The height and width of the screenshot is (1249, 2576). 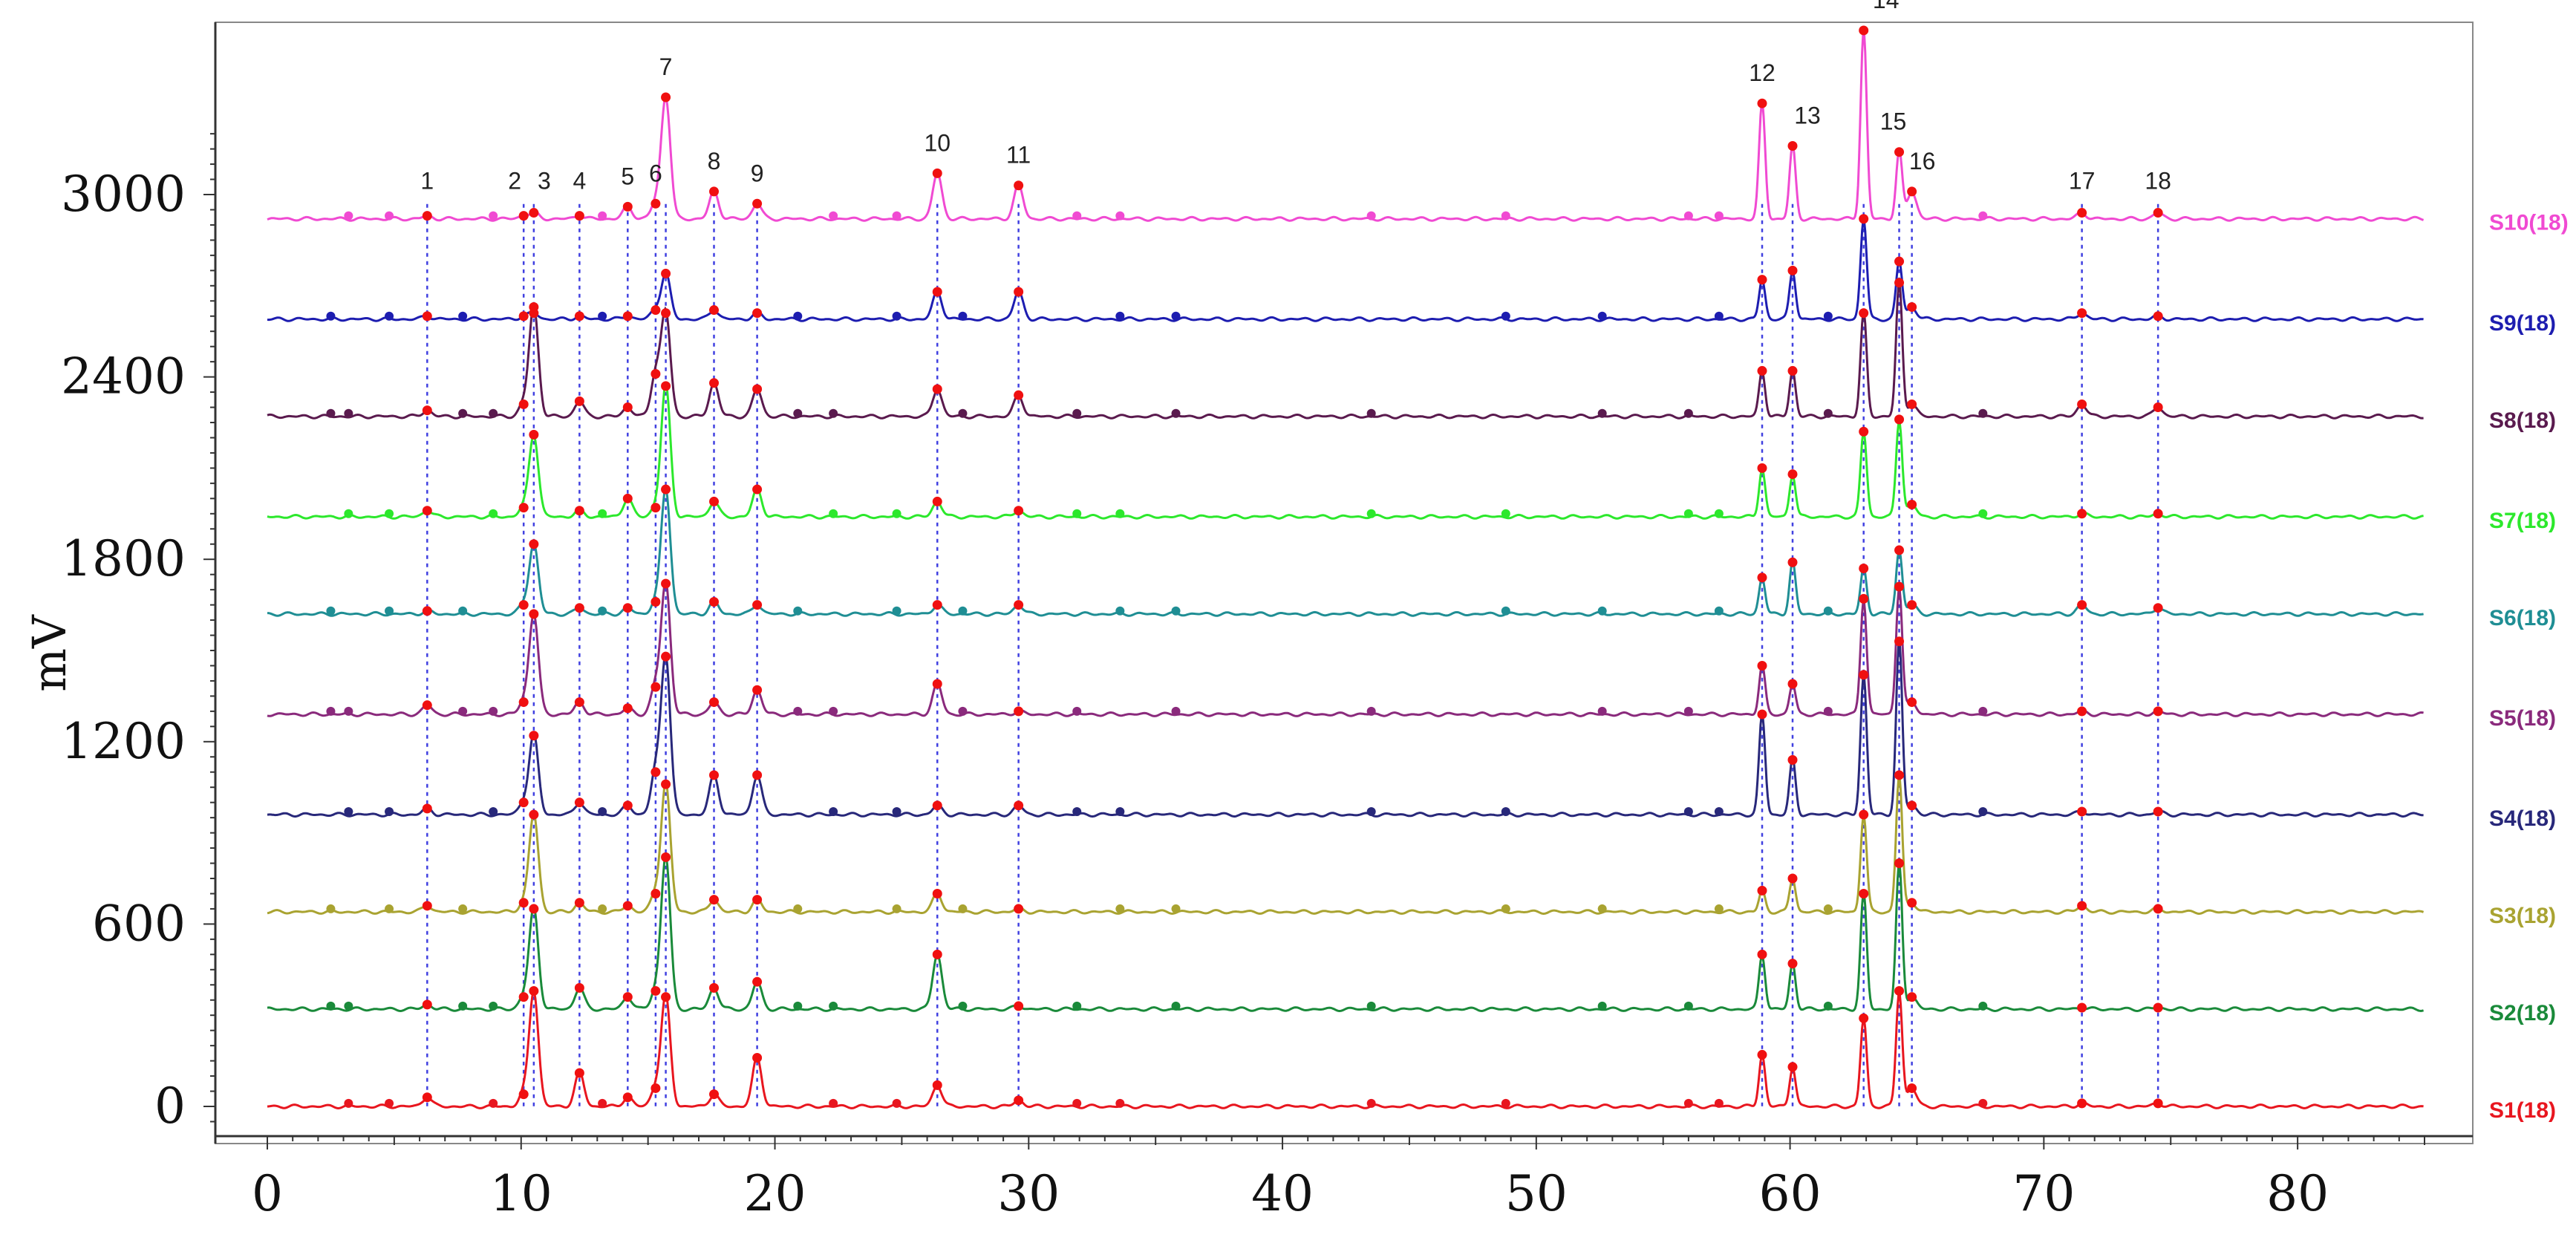 What do you see at coordinates (579, 181) in the screenshot?
I see `peak-label-4: 4` at bounding box center [579, 181].